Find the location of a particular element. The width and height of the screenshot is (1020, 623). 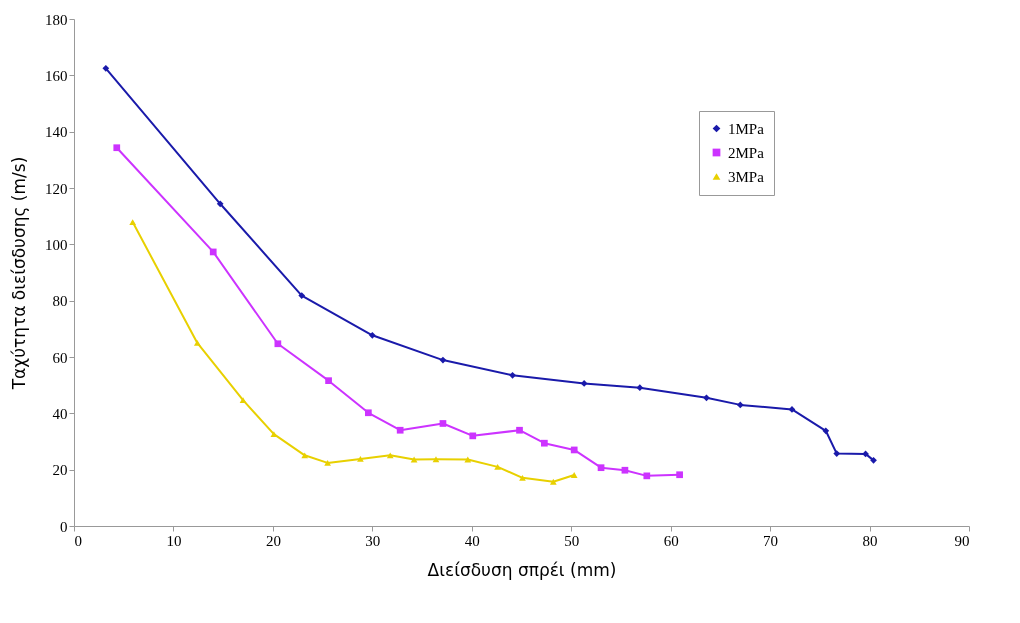

y-tick-label: 140 is located at coordinates (56, 132).